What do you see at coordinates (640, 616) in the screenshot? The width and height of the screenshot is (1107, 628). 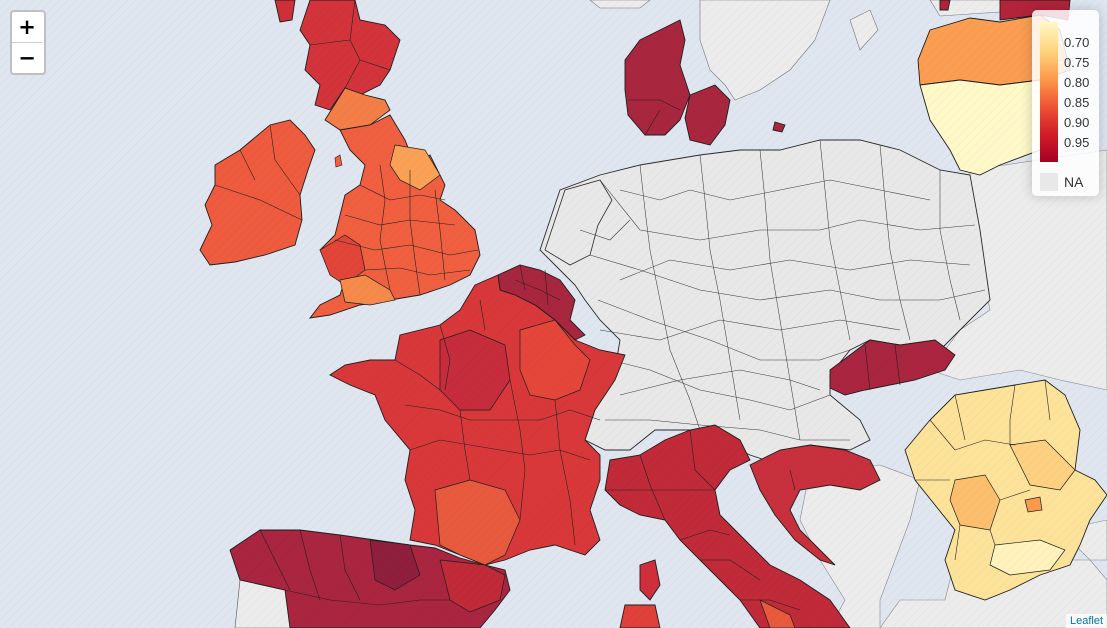 I see `region-sardinia` at bounding box center [640, 616].